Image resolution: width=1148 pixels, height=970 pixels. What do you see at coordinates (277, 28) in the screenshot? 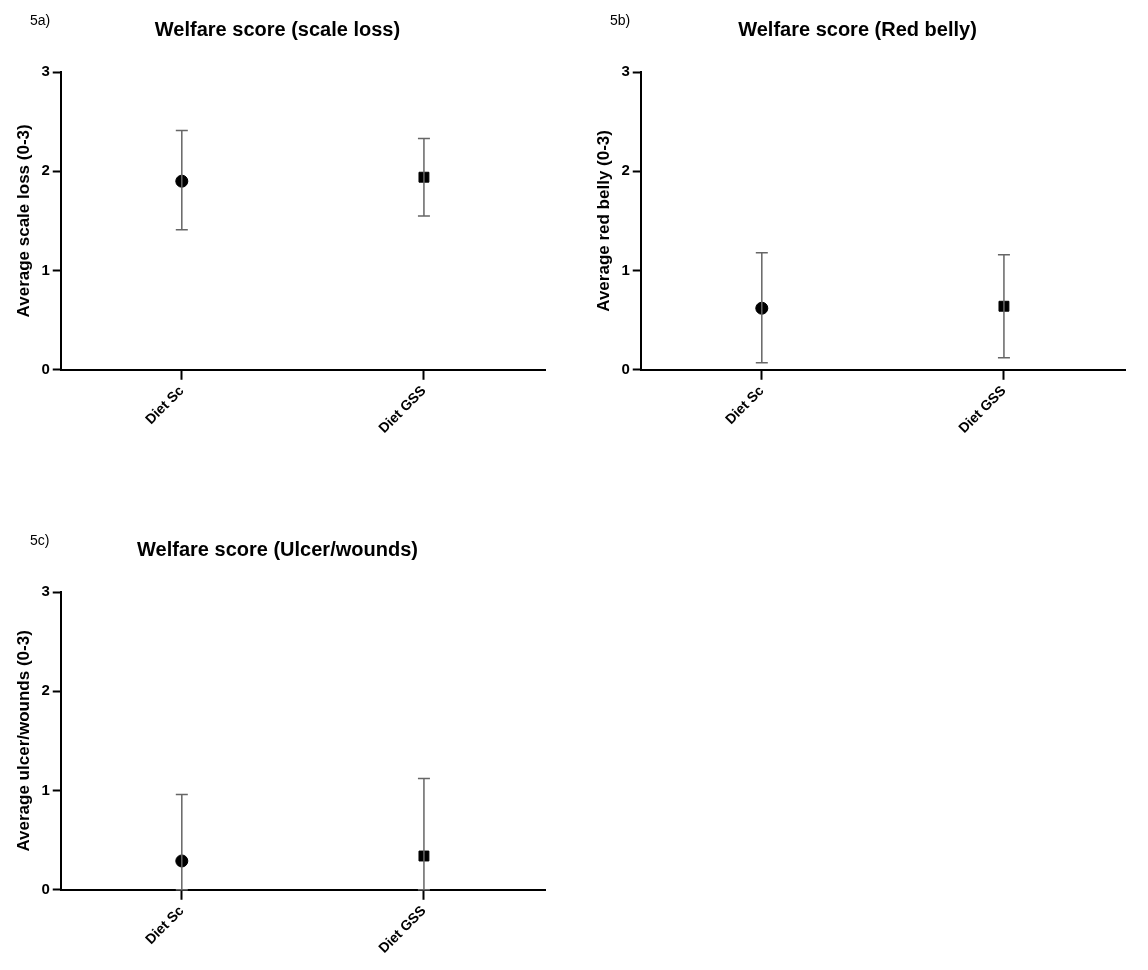
I see `chart-title: Welfare score (scale loss)` at bounding box center [277, 28].